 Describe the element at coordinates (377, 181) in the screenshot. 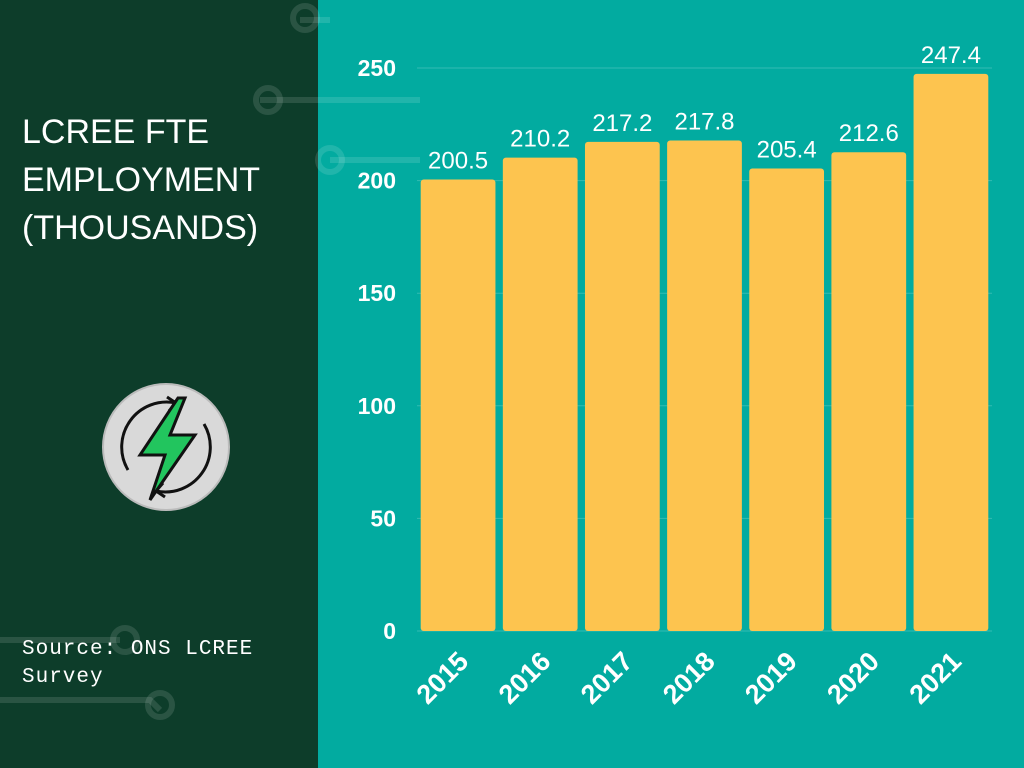

I see `y-tick-label: 200` at that location.